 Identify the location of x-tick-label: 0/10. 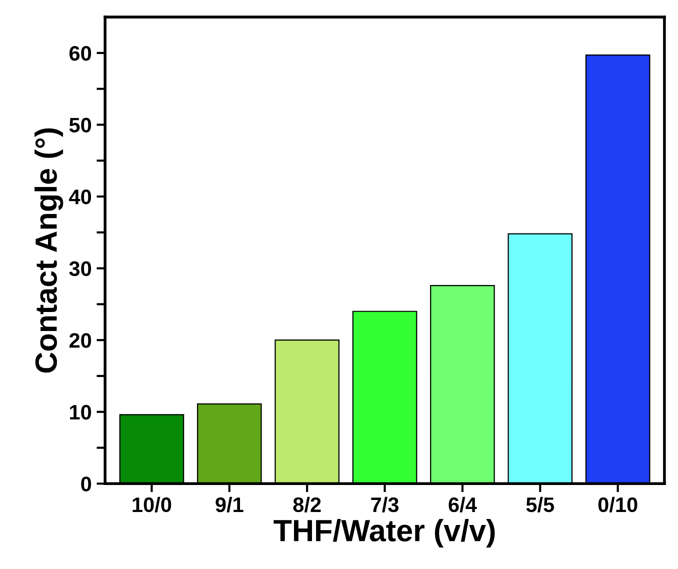
(618, 504).